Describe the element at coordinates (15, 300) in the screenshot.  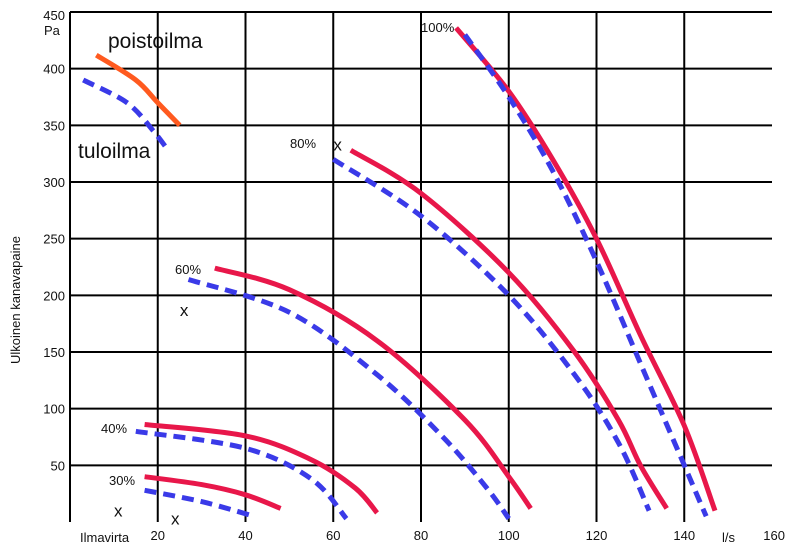
I see `y-axis-label: Ulkoinen kanavapaine` at that location.